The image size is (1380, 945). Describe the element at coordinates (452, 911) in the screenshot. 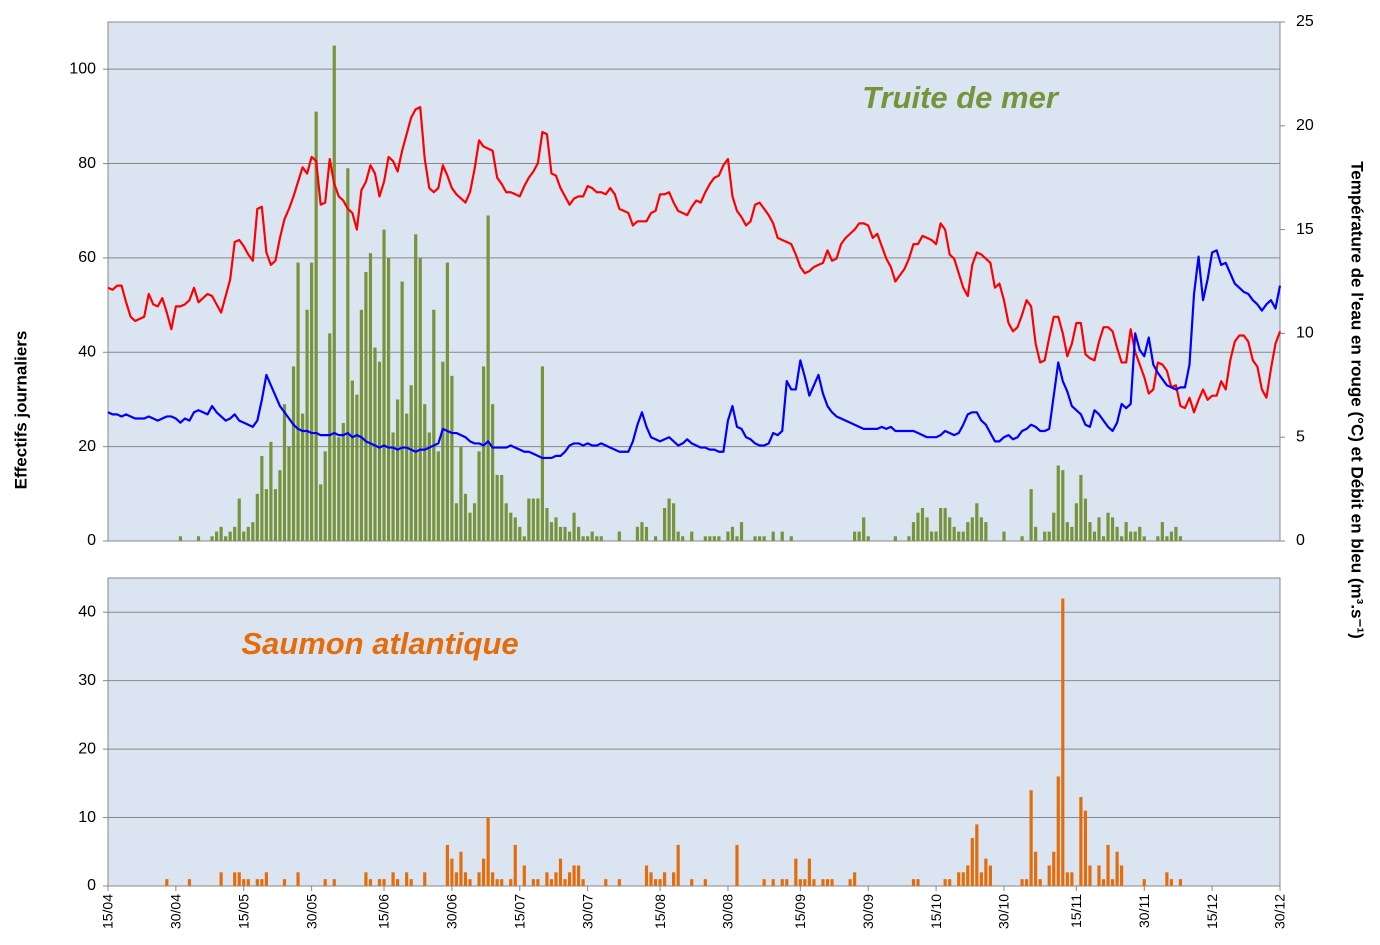

I see `x-tick-label: 30/06` at that location.